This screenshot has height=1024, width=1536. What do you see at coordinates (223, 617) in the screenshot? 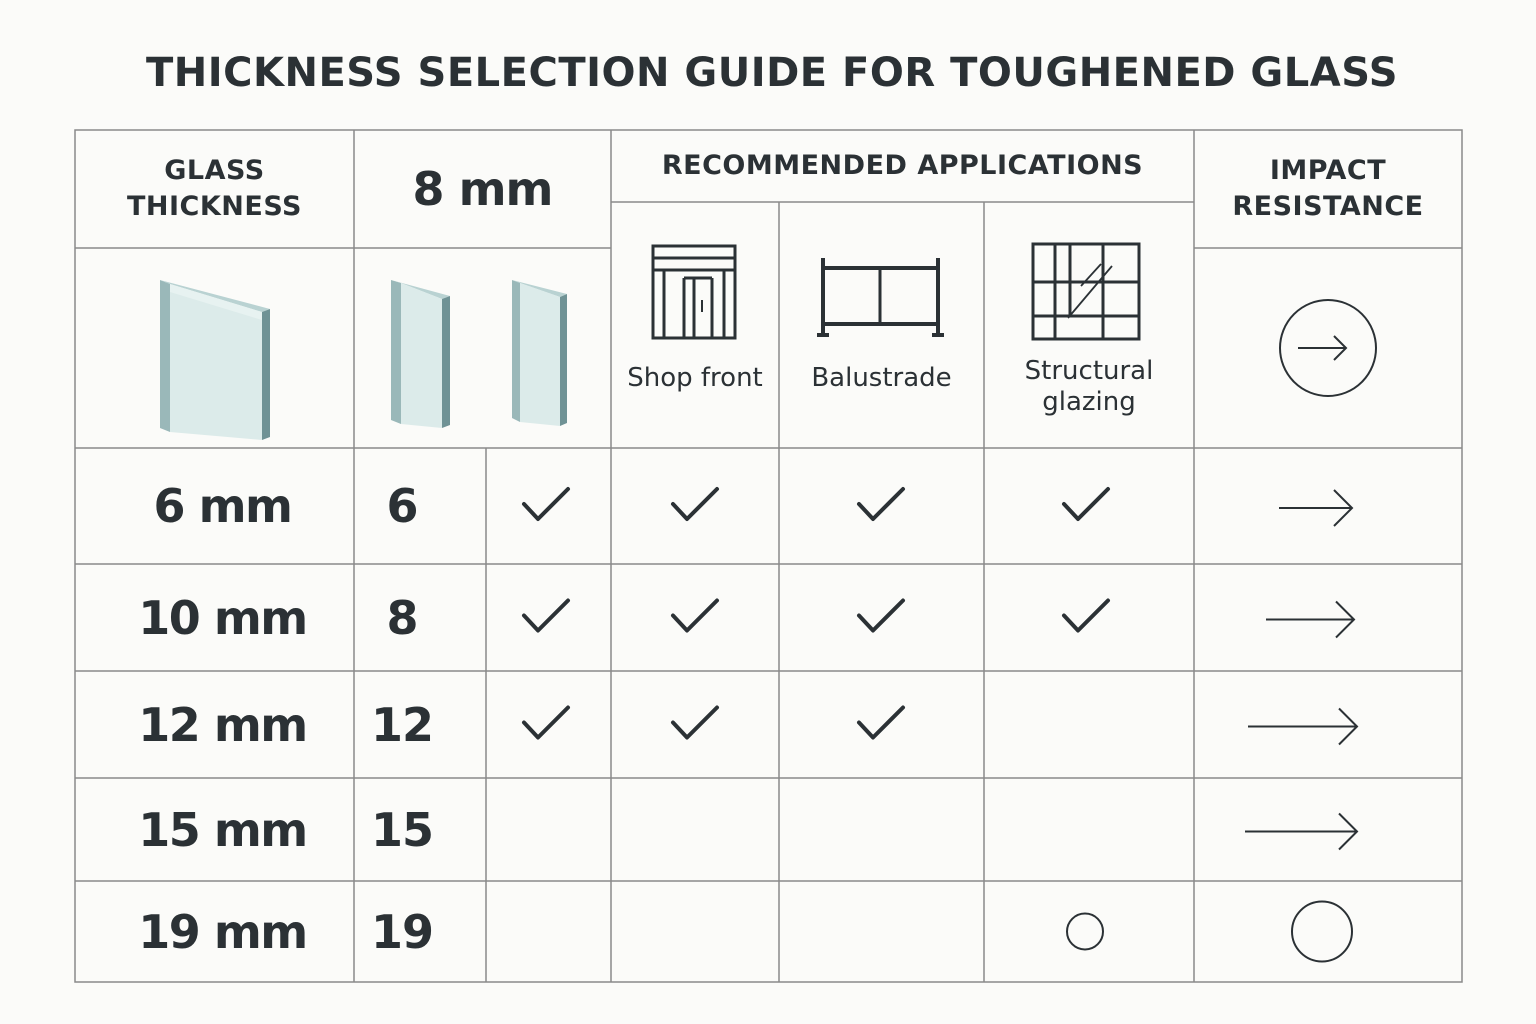
I see `row-thickness: 10 mm` at bounding box center [223, 617].